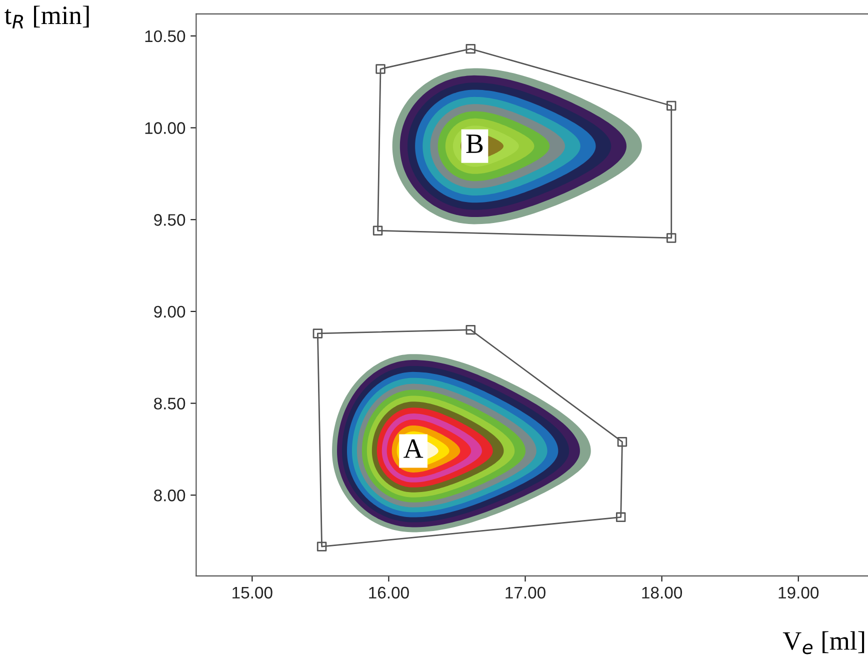 The image size is (868, 662). What do you see at coordinates (165, 36) in the screenshot?
I see `y-tick-label: 10.50` at bounding box center [165, 36].